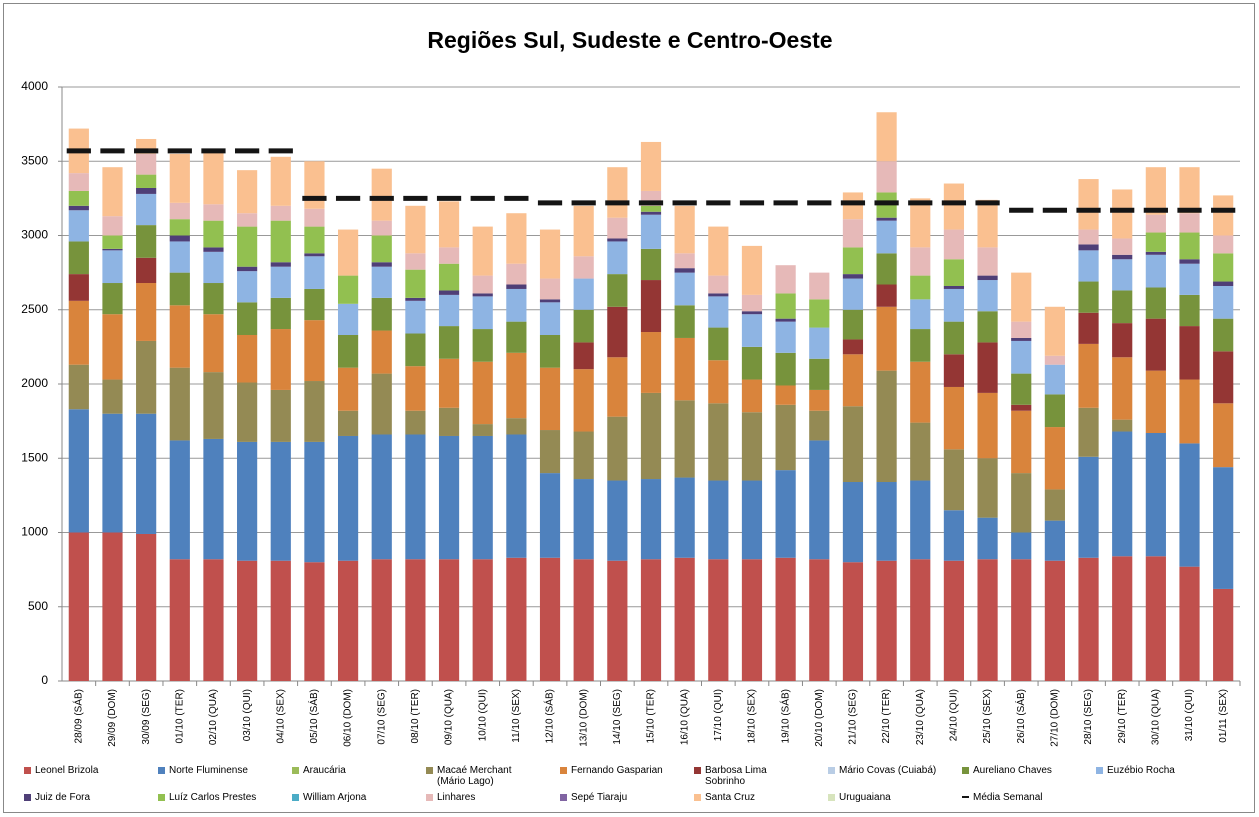  Describe the element at coordinates (34, 457) in the screenshot. I see `y-tick-label: 1500` at that location.